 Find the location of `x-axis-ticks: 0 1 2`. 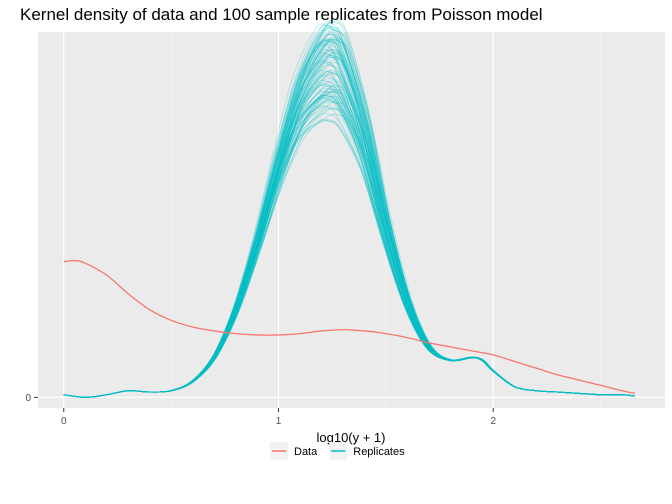

x-axis-ticks: 0 1 2 is located at coordinates (278, 417).